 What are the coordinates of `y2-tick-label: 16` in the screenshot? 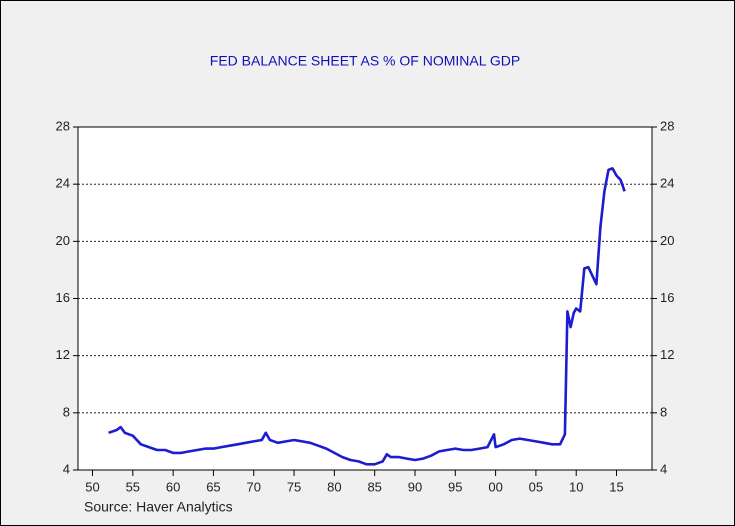 It's located at (667, 297).